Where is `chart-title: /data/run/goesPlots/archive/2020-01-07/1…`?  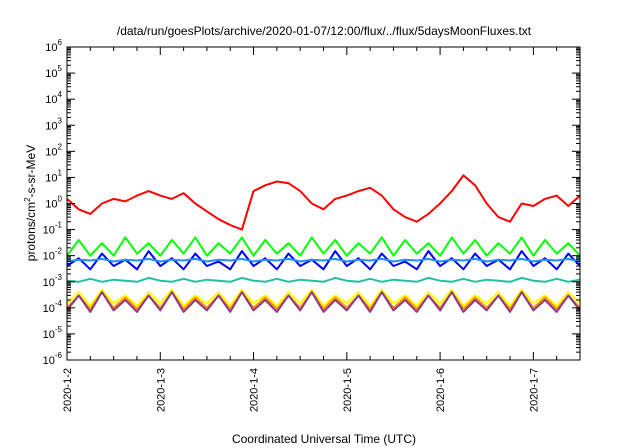
chart-title: /data/run/goesPlots/archive/2020-01-07/1… is located at coordinates (324, 31).